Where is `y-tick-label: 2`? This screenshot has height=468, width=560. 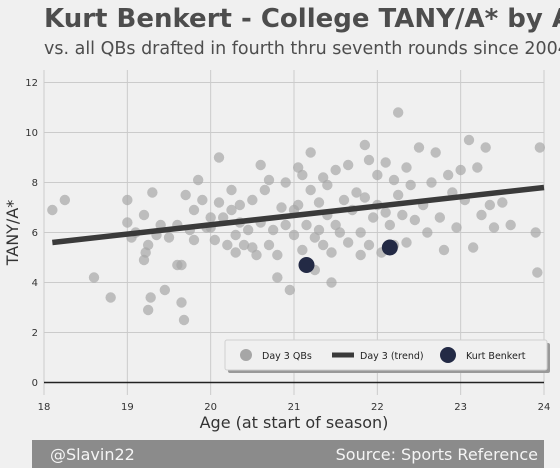 y-tick-label: 2 is located at coordinates (35, 333).